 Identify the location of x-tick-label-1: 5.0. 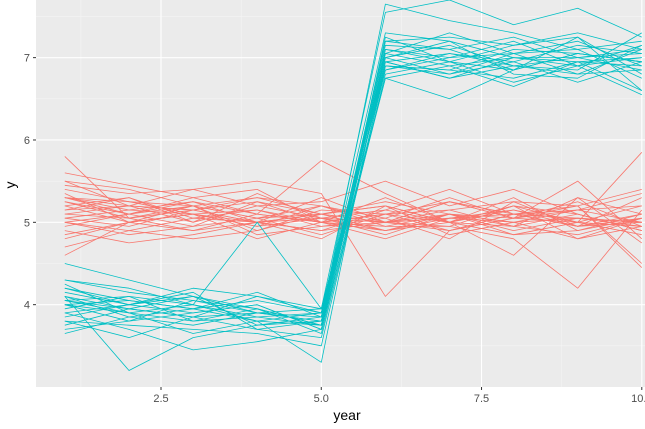
(321, 399).